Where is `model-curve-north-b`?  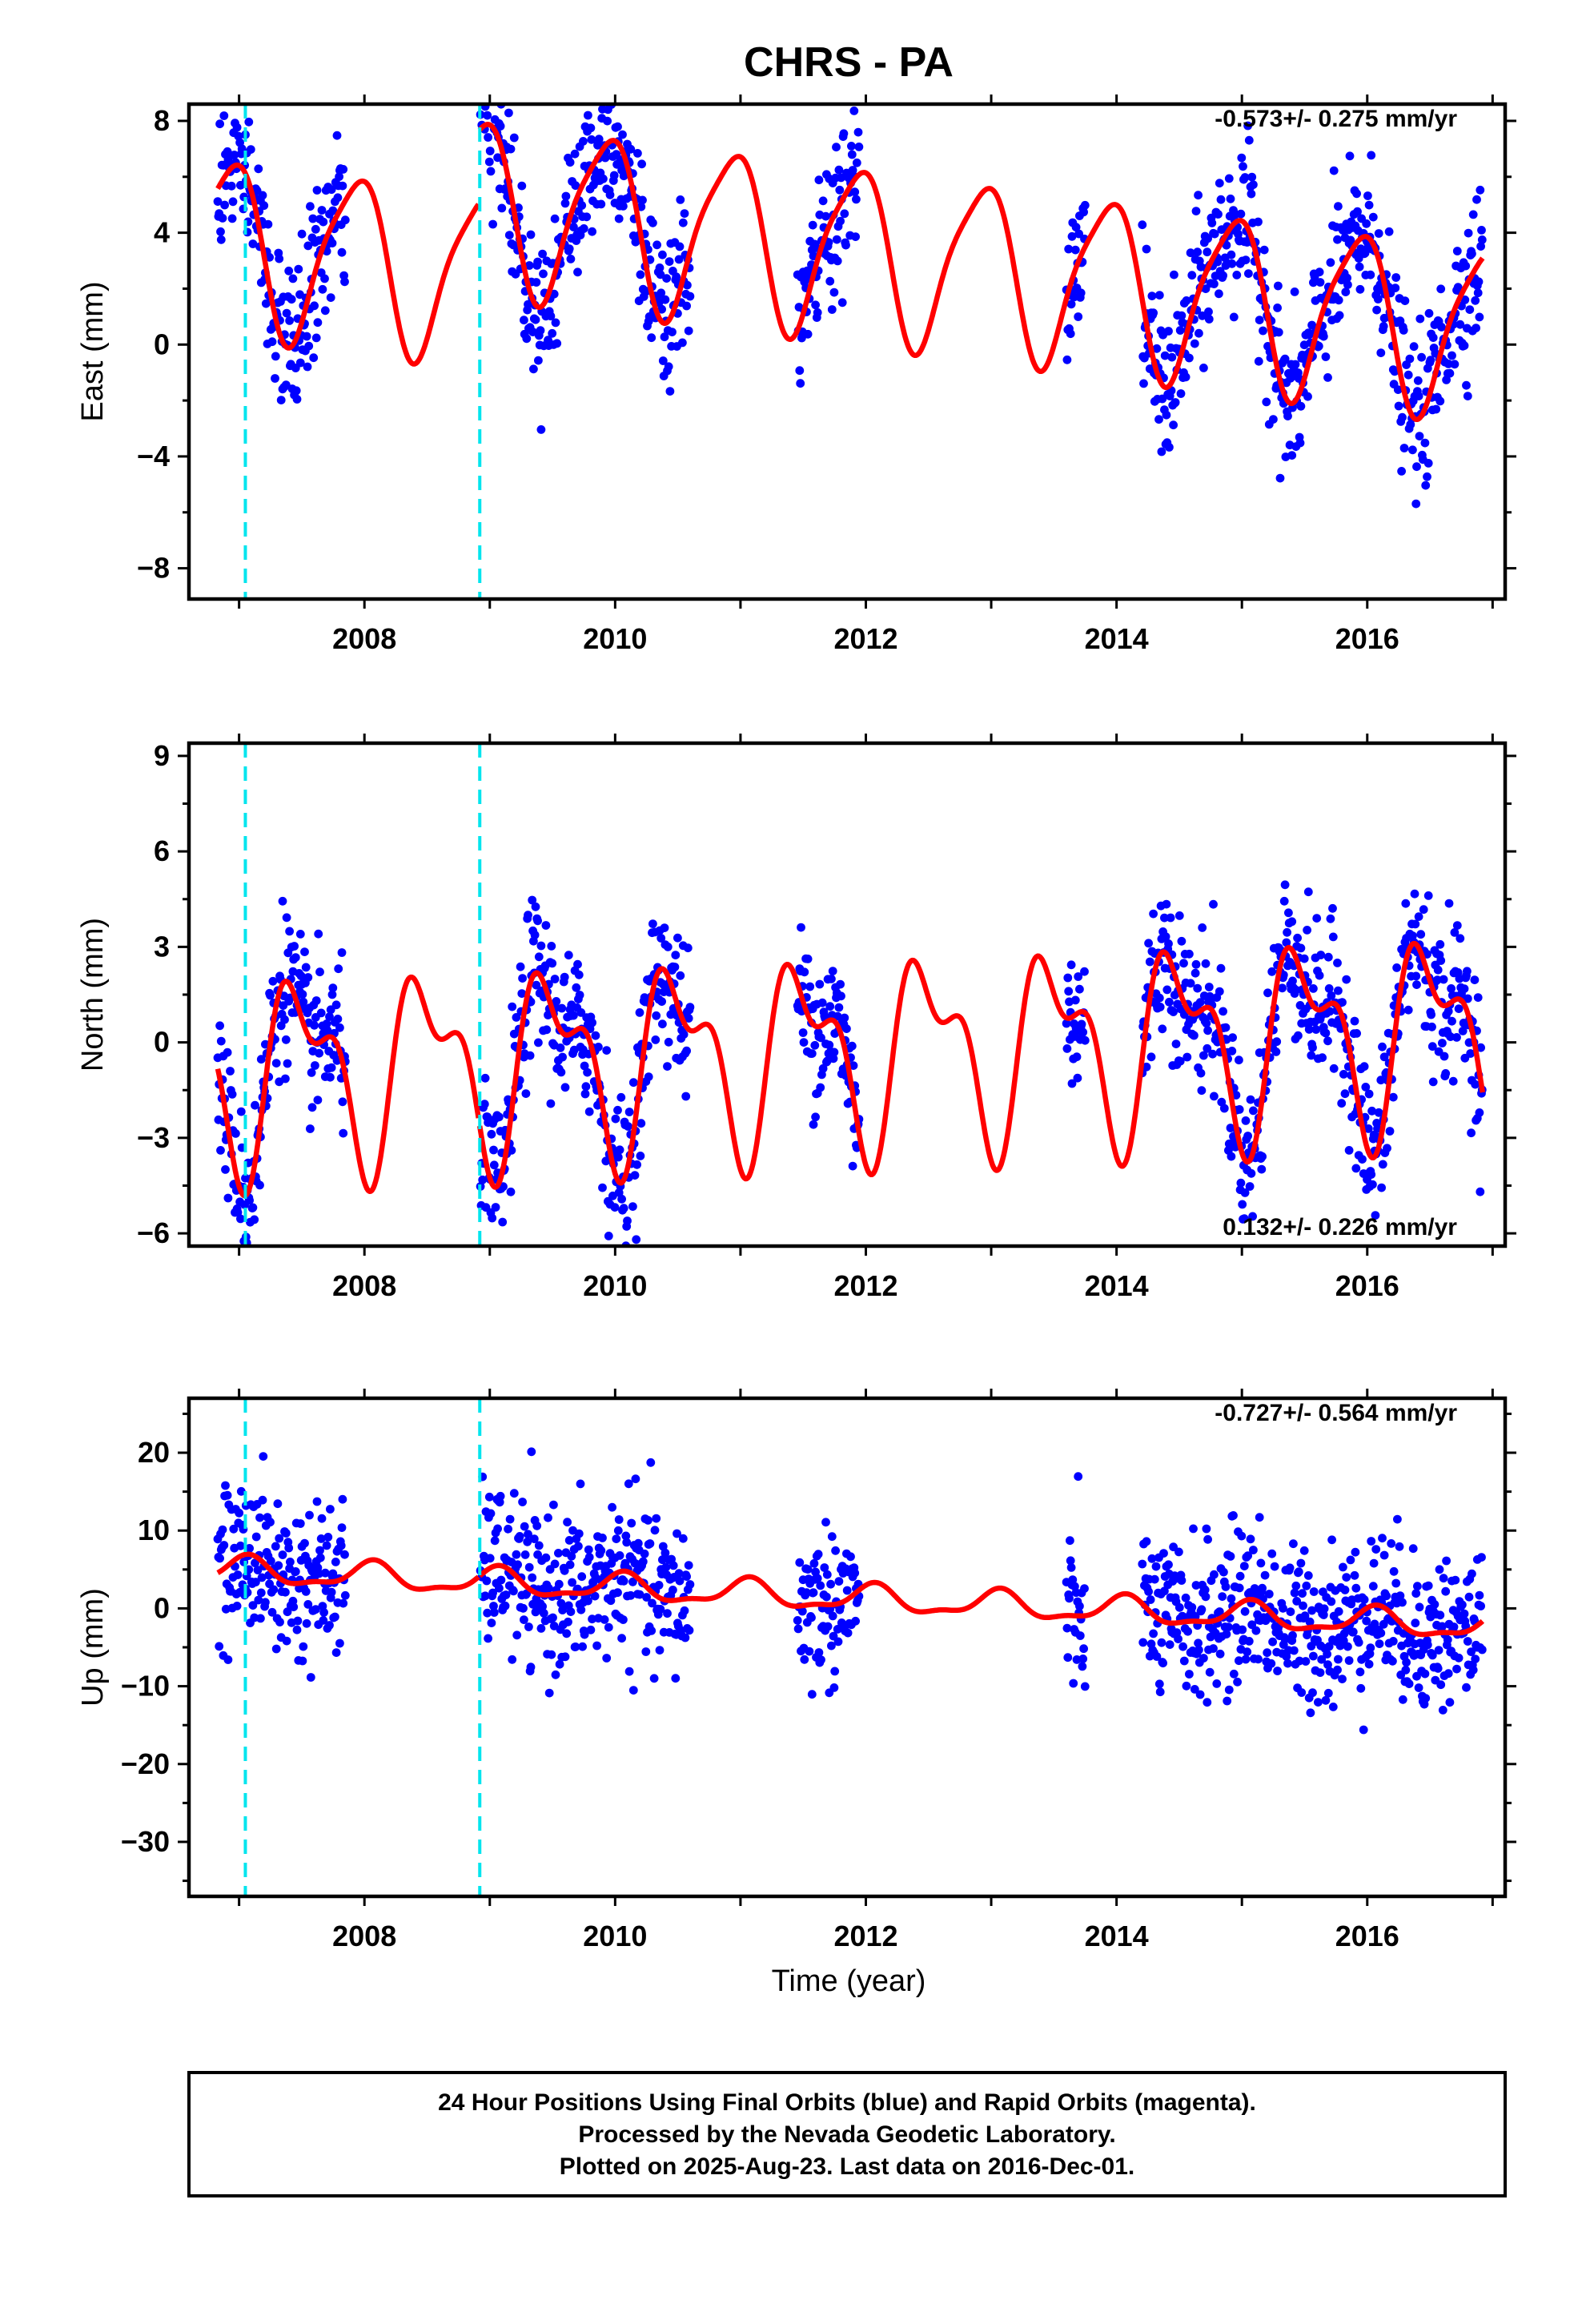 model-curve-north-b is located at coordinates (981, 1065).